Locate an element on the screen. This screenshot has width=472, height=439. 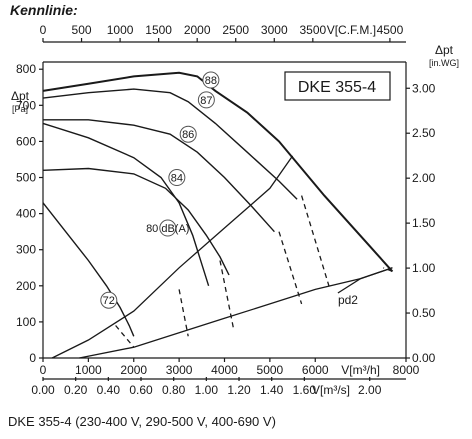
y-left-axis-label: Δpt is located at coordinates (20, 96).